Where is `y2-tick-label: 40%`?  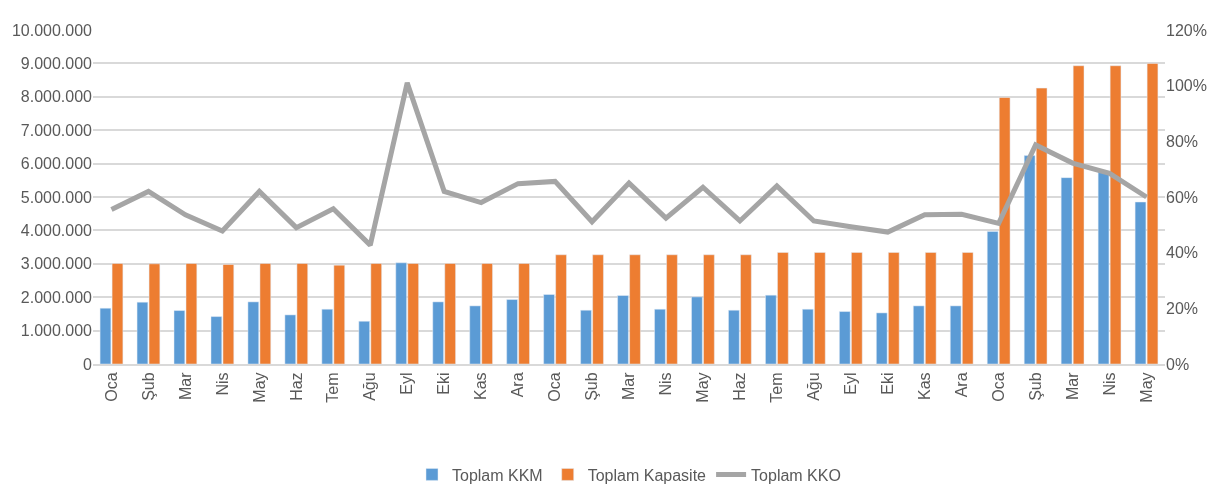 y2-tick-label: 40% is located at coordinates (1182, 253).